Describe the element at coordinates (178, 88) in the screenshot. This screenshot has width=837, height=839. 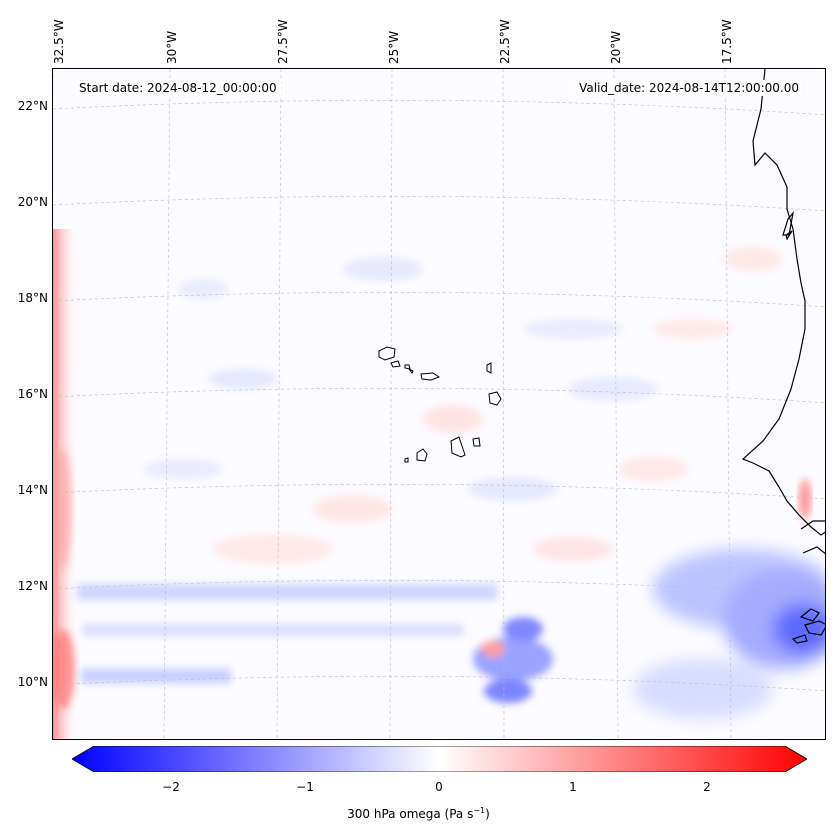
I see `start-date-label: Start date: 2024-08-12_00:00:00` at that location.